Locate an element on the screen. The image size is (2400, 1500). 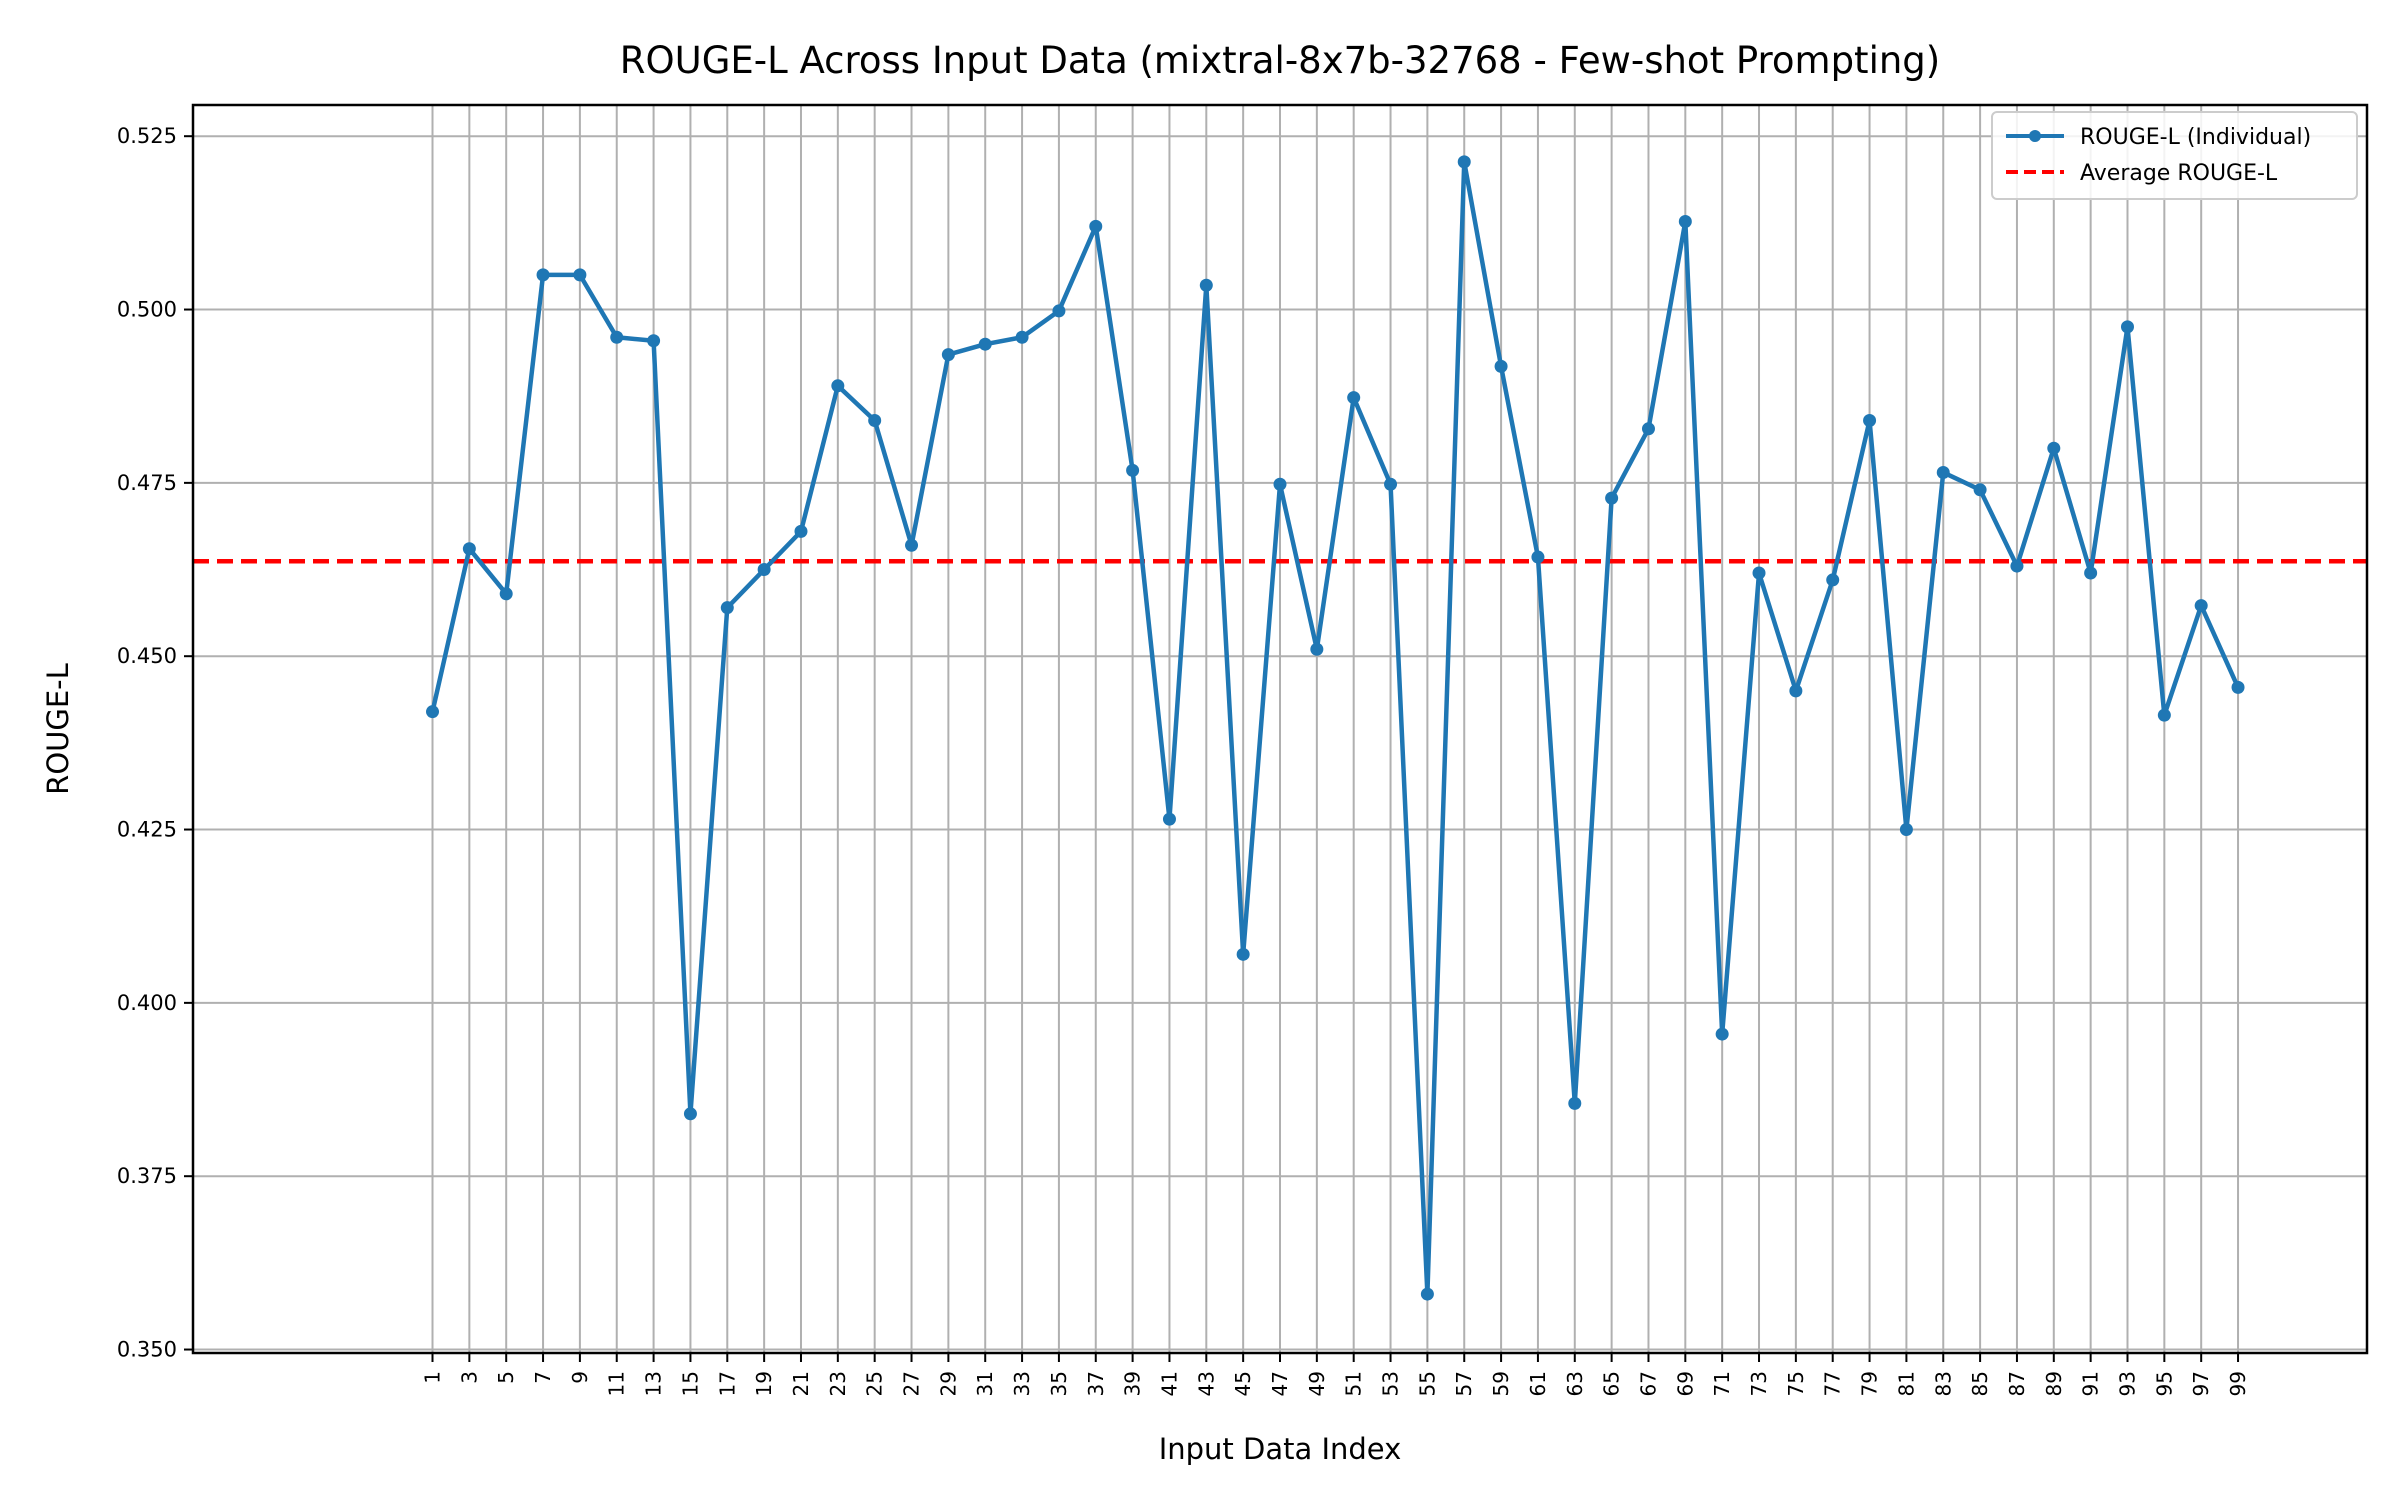
x-tick-label: 5 is located at coordinates (506, 1377).